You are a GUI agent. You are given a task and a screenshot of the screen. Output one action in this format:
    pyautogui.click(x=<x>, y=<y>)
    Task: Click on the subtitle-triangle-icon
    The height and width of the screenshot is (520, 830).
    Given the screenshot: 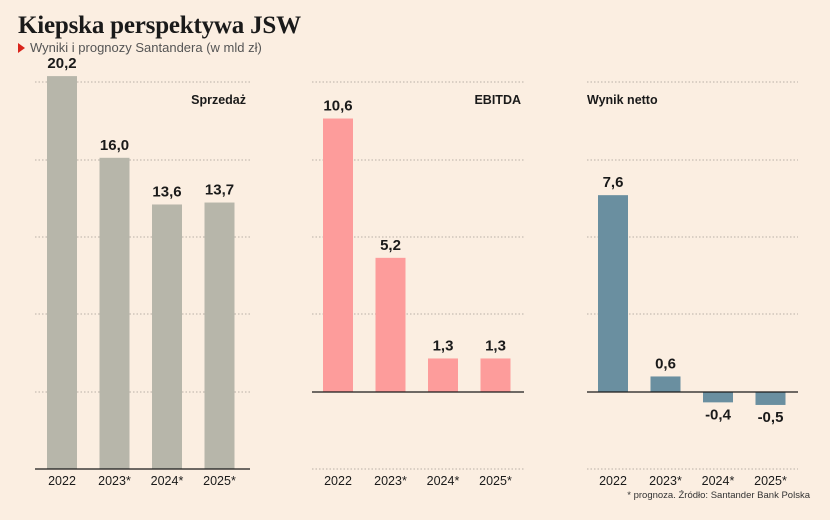 What is the action you would take?
    pyautogui.click(x=21, y=47)
    